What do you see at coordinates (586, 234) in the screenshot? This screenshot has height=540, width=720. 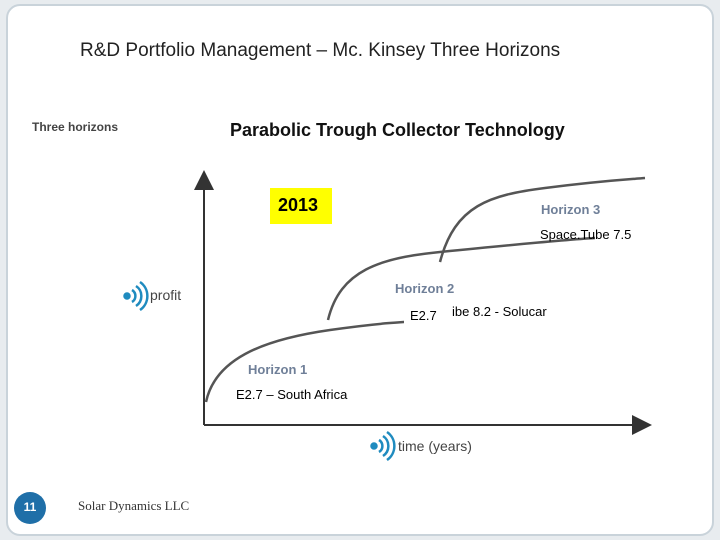 I see `horizon-note: Space.Tube 7.5` at bounding box center [586, 234].